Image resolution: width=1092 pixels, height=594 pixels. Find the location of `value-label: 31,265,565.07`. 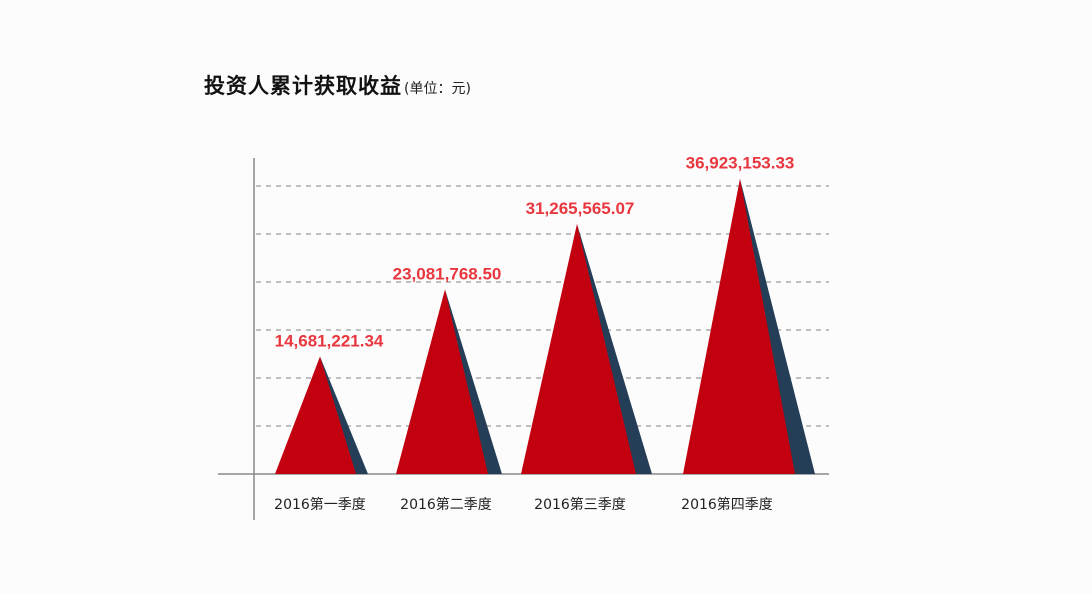

value-label: 31,265,565.07 is located at coordinates (580, 208).